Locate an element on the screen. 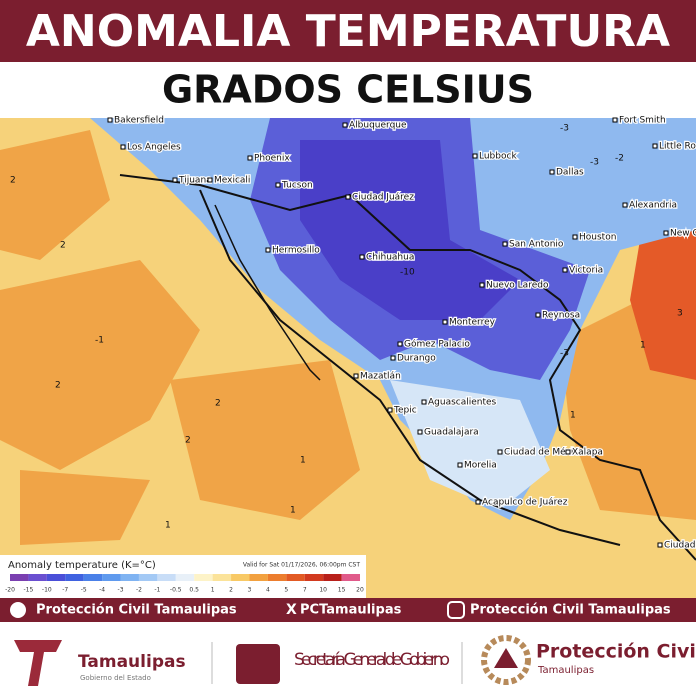 The image size is (696, 695). city-label: Mexicali is located at coordinates (232, 181).